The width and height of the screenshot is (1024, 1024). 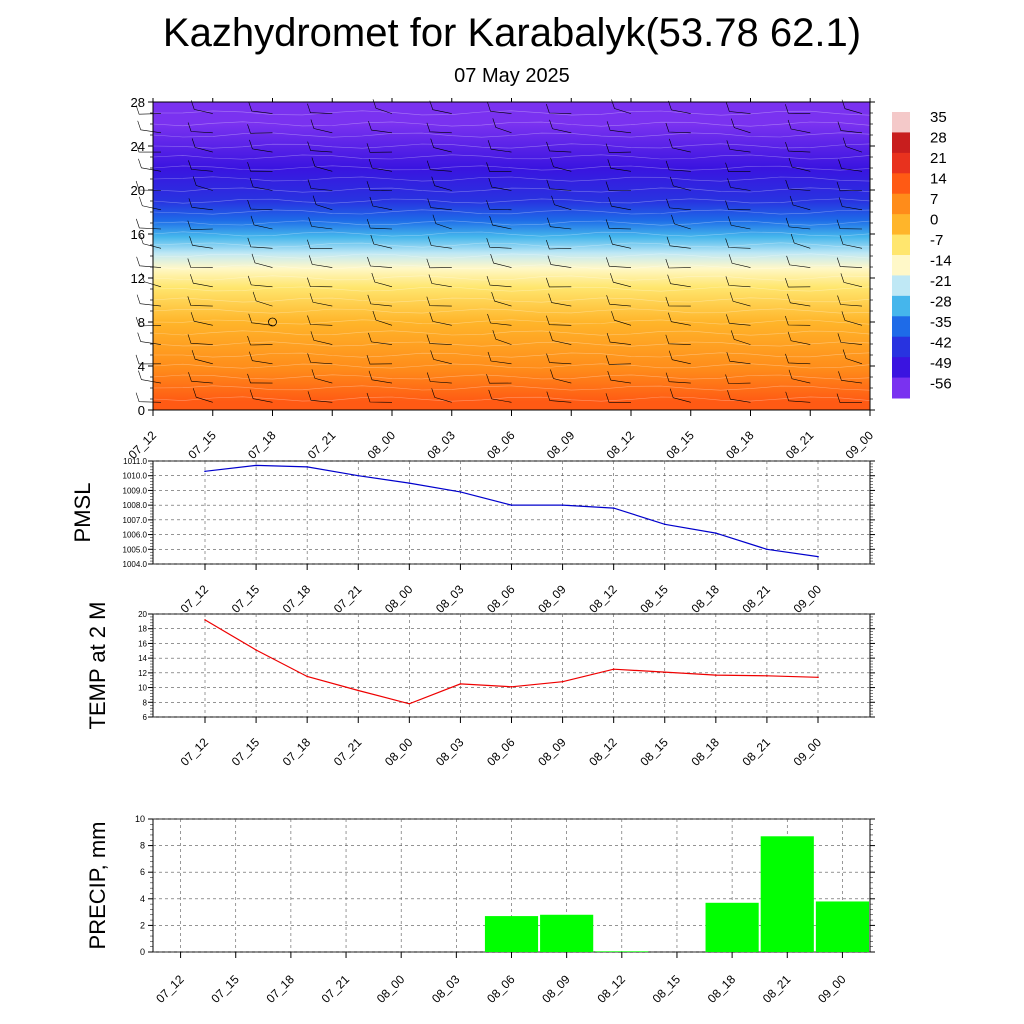 What do you see at coordinates (135, 564) in the screenshot?
I see `ytick-label: 1004.0` at bounding box center [135, 564].